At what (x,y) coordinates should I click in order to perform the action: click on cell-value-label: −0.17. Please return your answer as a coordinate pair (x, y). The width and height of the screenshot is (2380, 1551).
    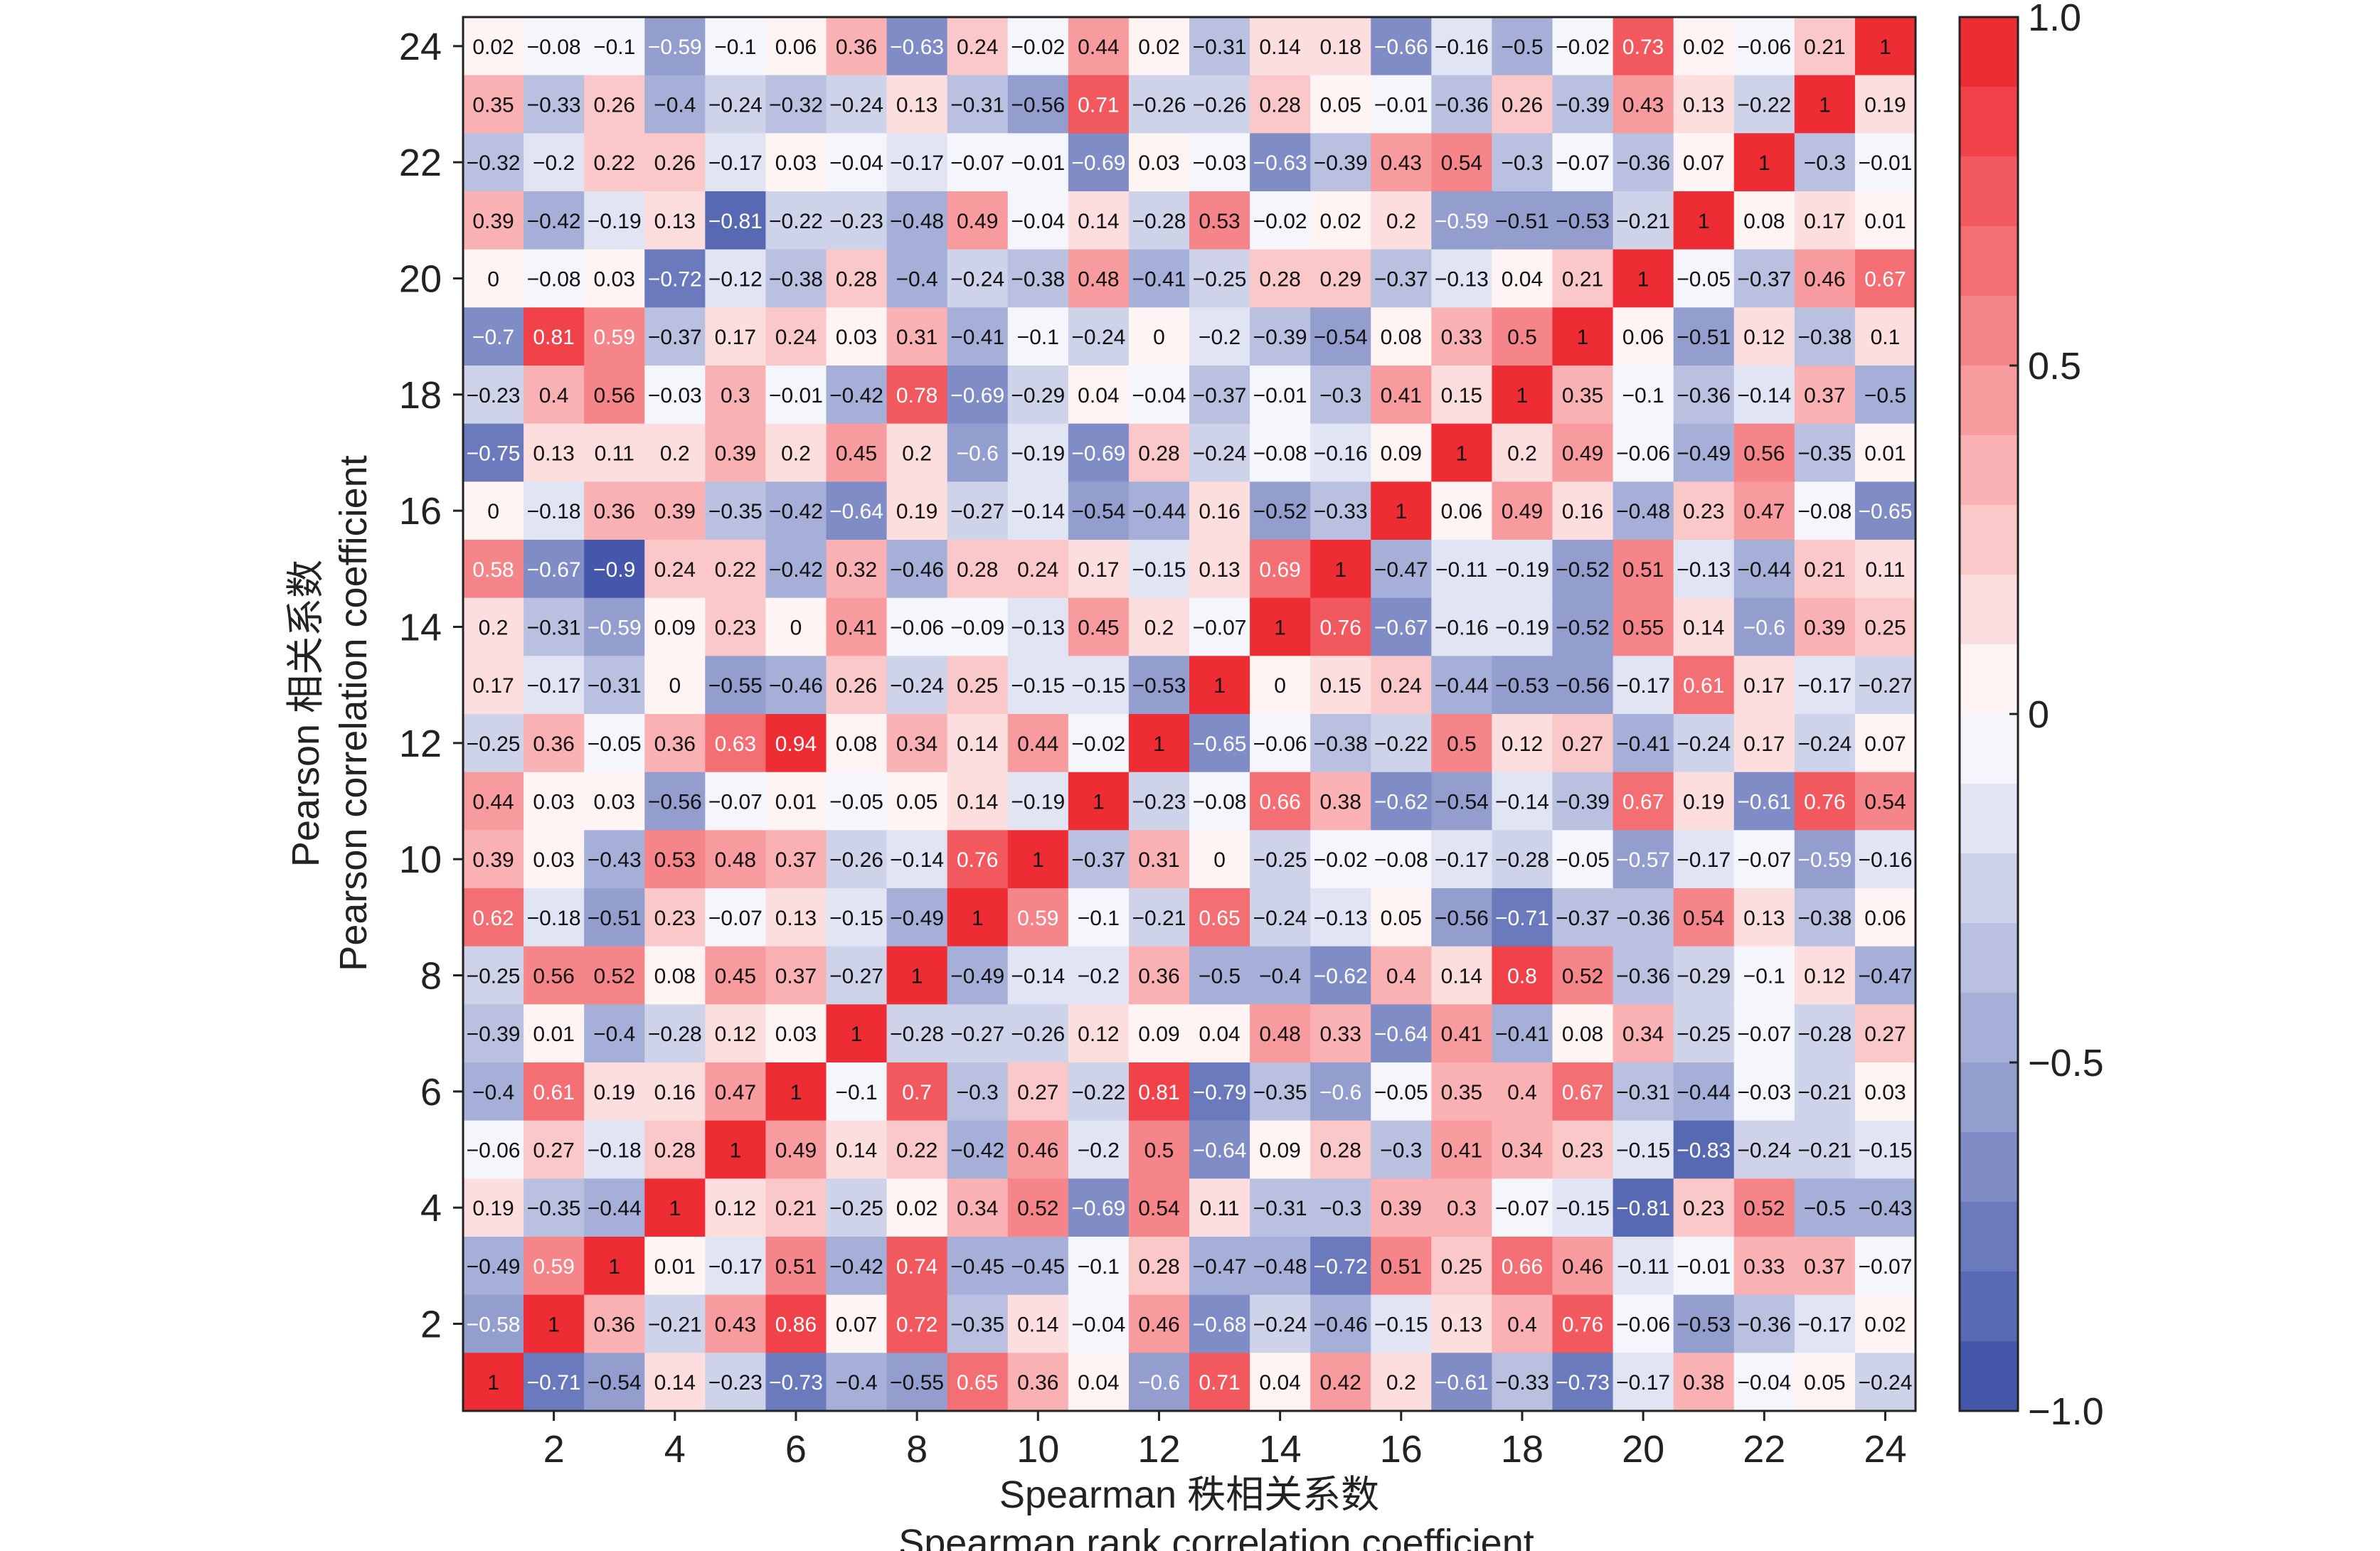
    Looking at the image, I should click on (1704, 860).